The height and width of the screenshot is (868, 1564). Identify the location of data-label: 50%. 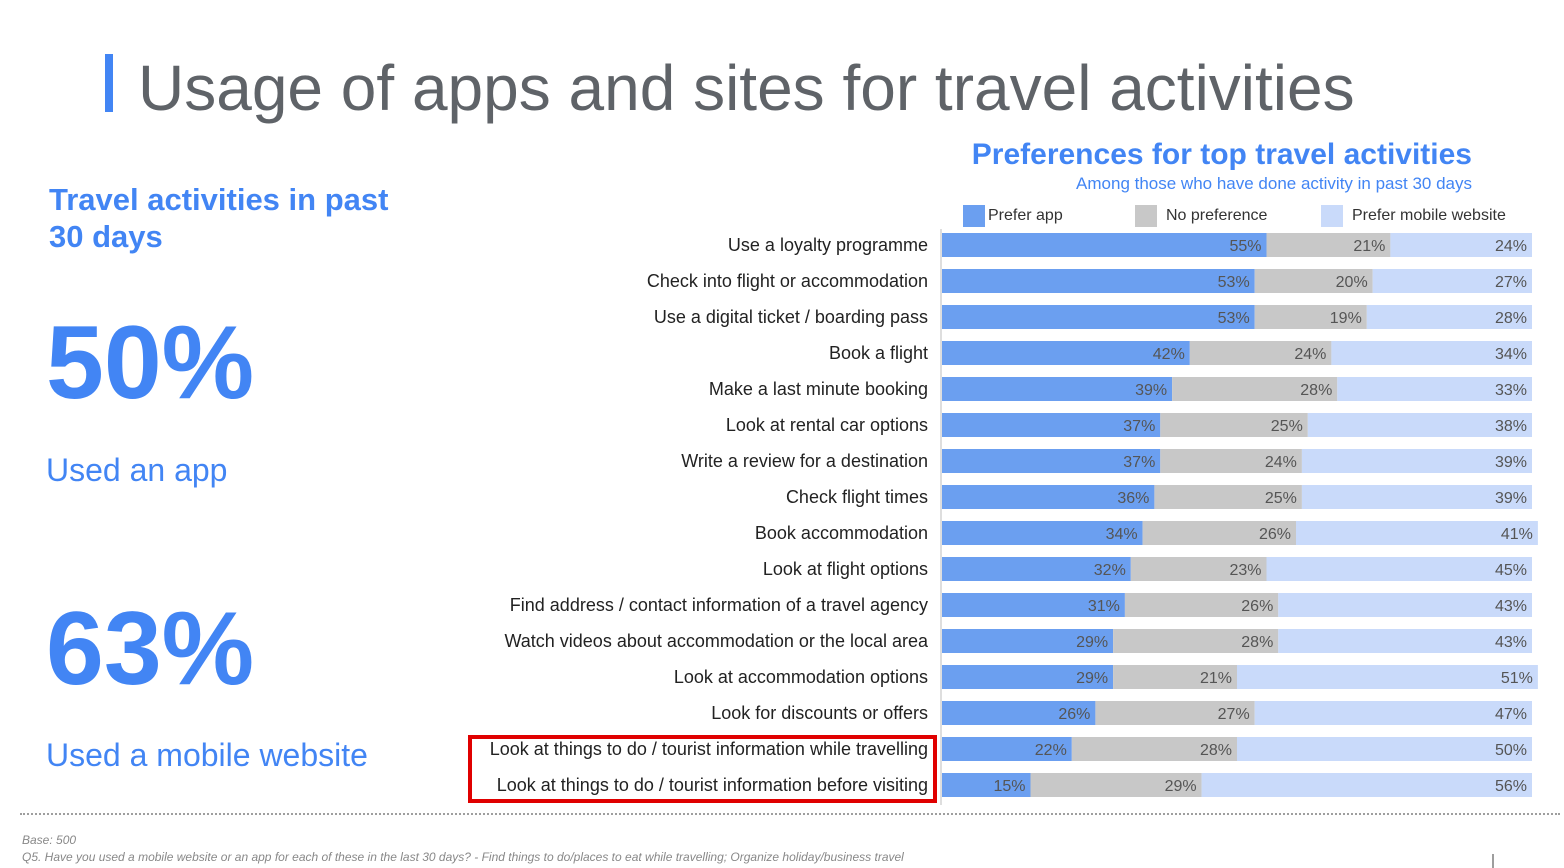
(1511, 750).